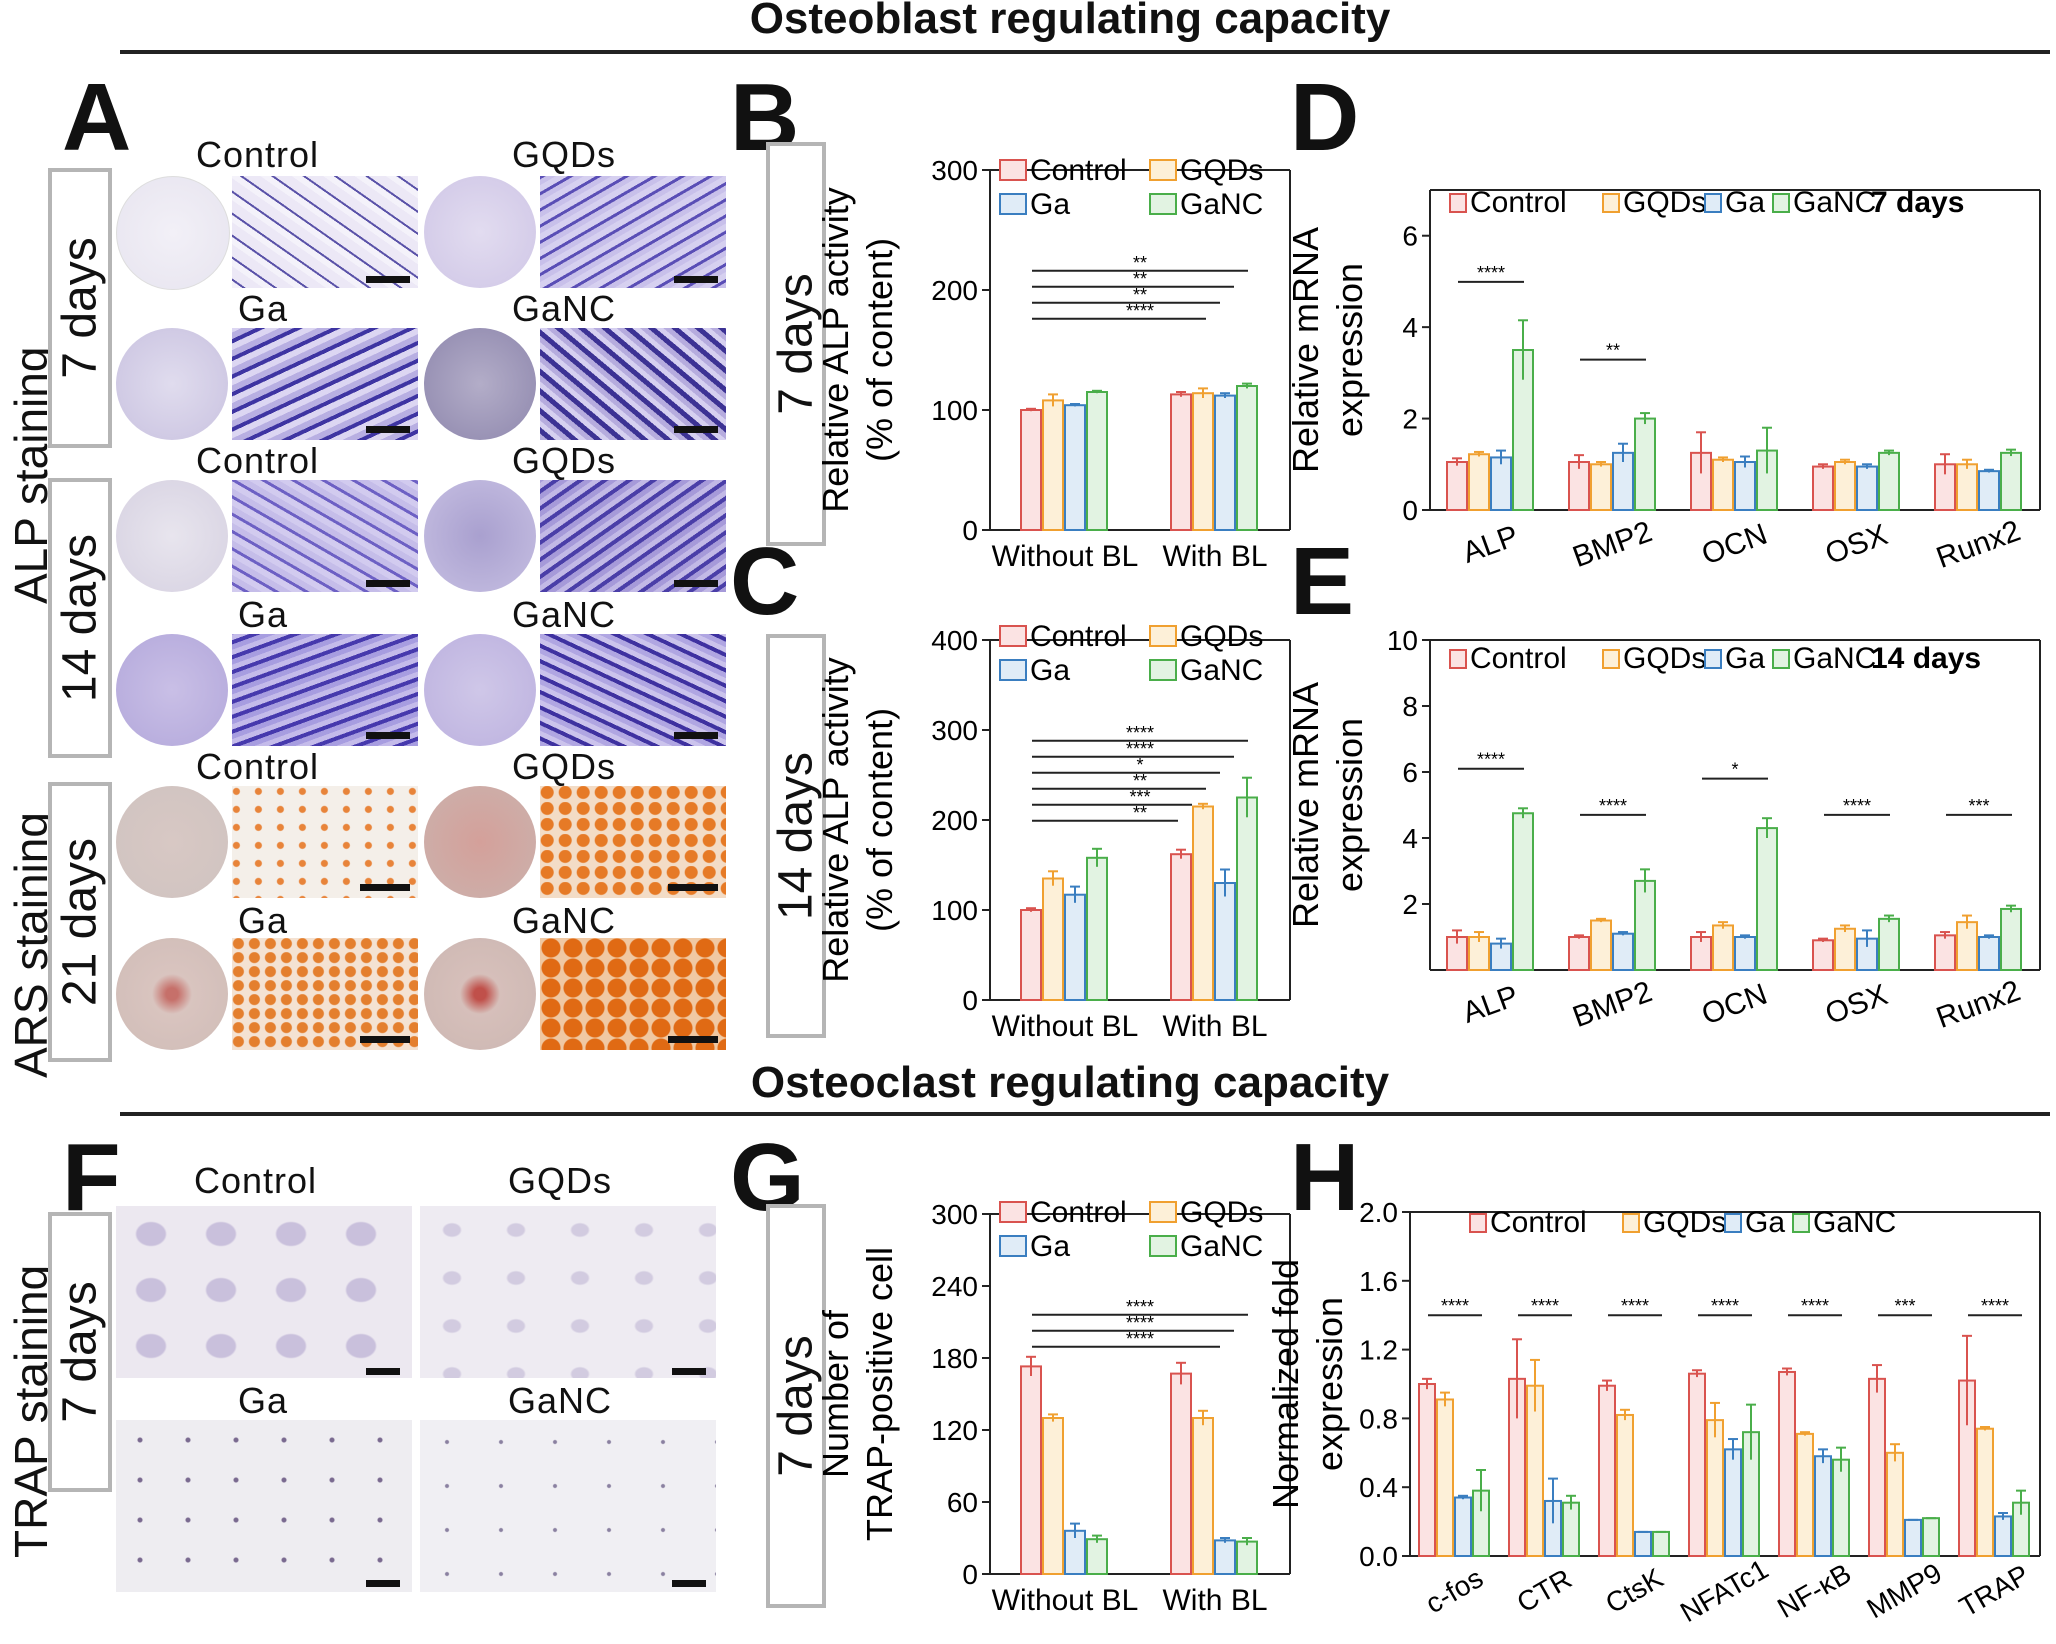  I want to click on y-axis-label: (% of content), so click(879, 350).